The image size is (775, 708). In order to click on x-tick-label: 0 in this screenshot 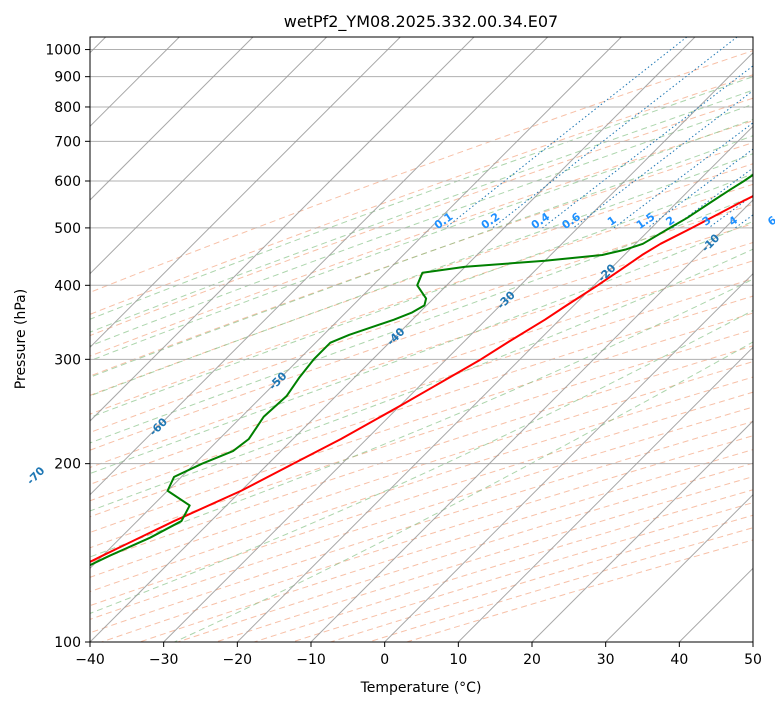, I will do `click(384, 660)`.